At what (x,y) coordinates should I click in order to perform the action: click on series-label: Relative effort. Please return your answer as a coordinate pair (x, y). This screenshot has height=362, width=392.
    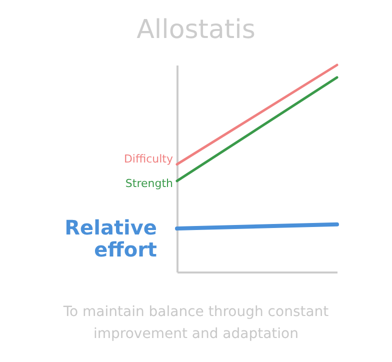
    Looking at the image, I should click on (111, 239).